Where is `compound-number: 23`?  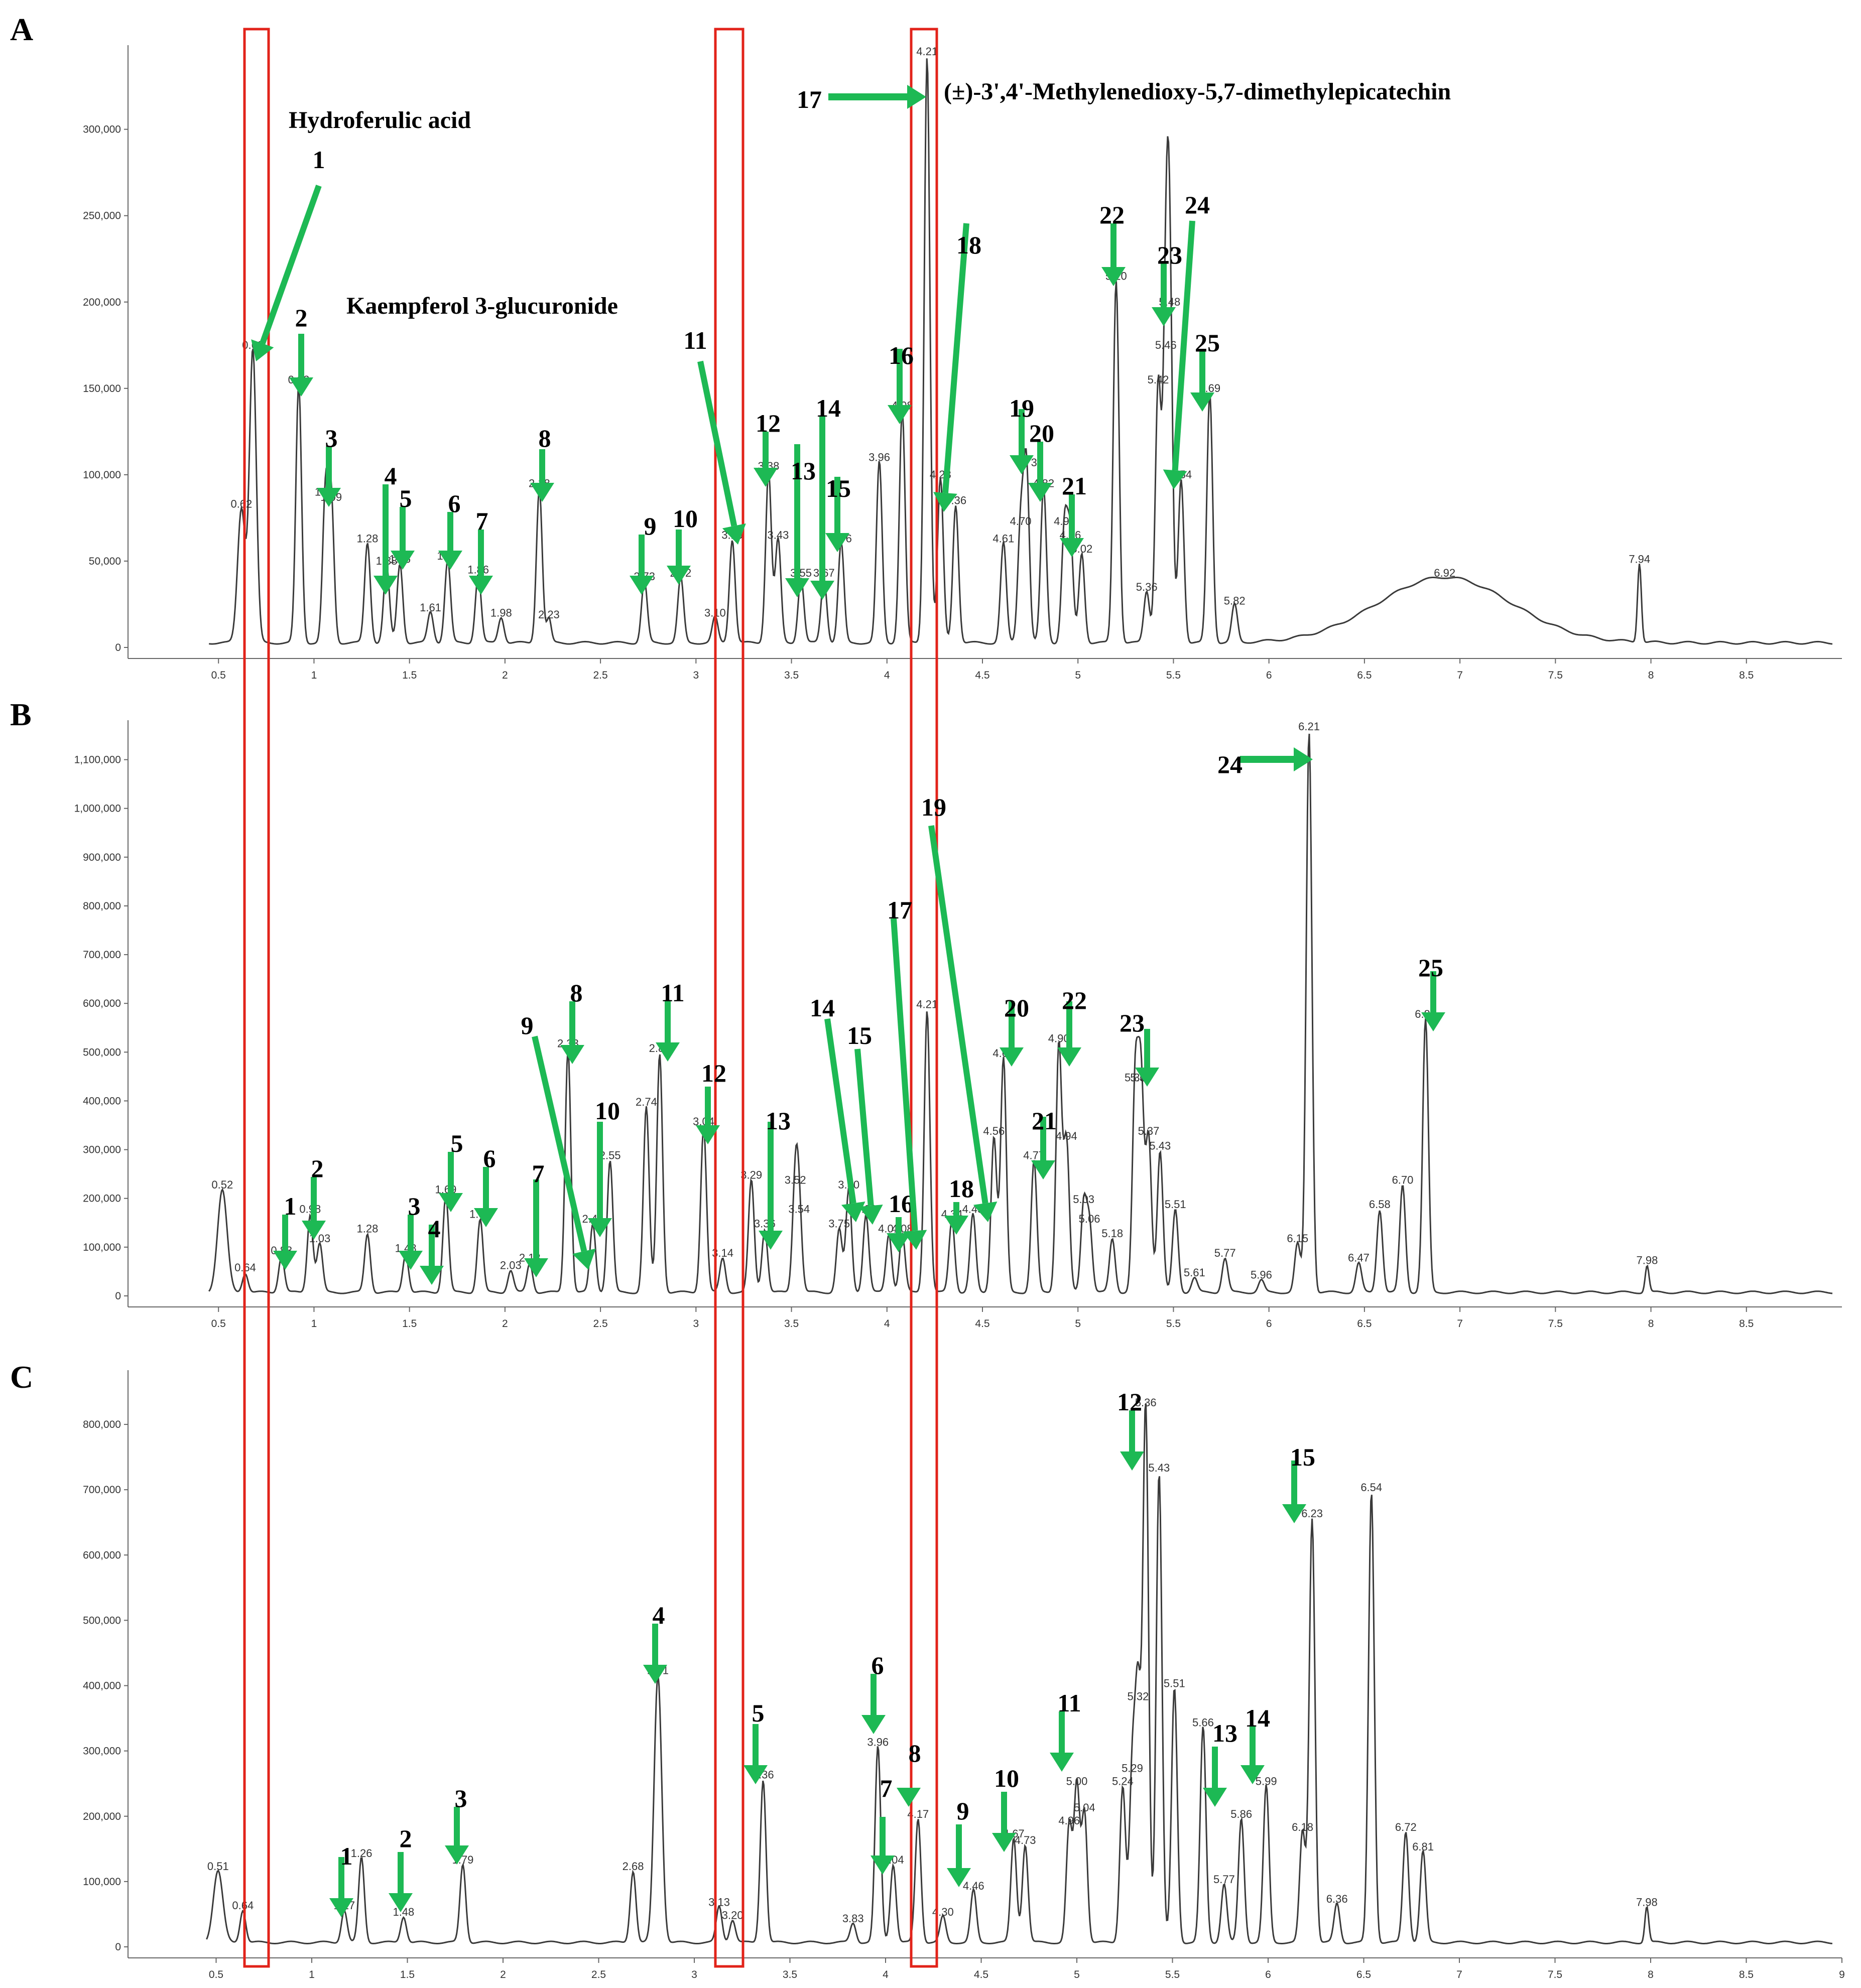
compound-number: 23 is located at coordinates (1169, 255).